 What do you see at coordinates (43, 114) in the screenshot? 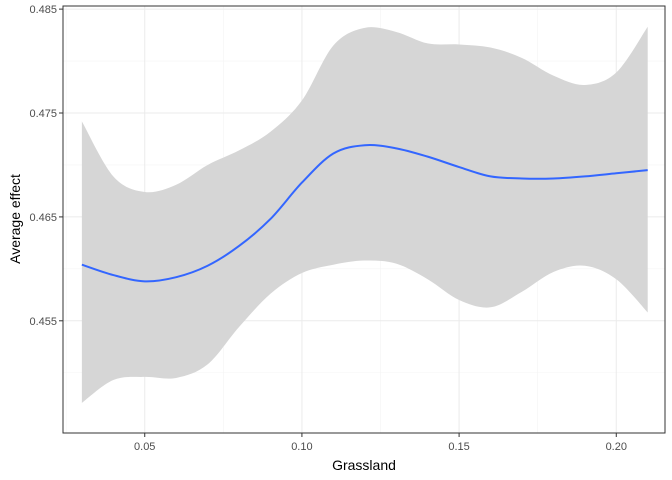
I see `y-tick-label-2: 0.475` at bounding box center [43, 114].